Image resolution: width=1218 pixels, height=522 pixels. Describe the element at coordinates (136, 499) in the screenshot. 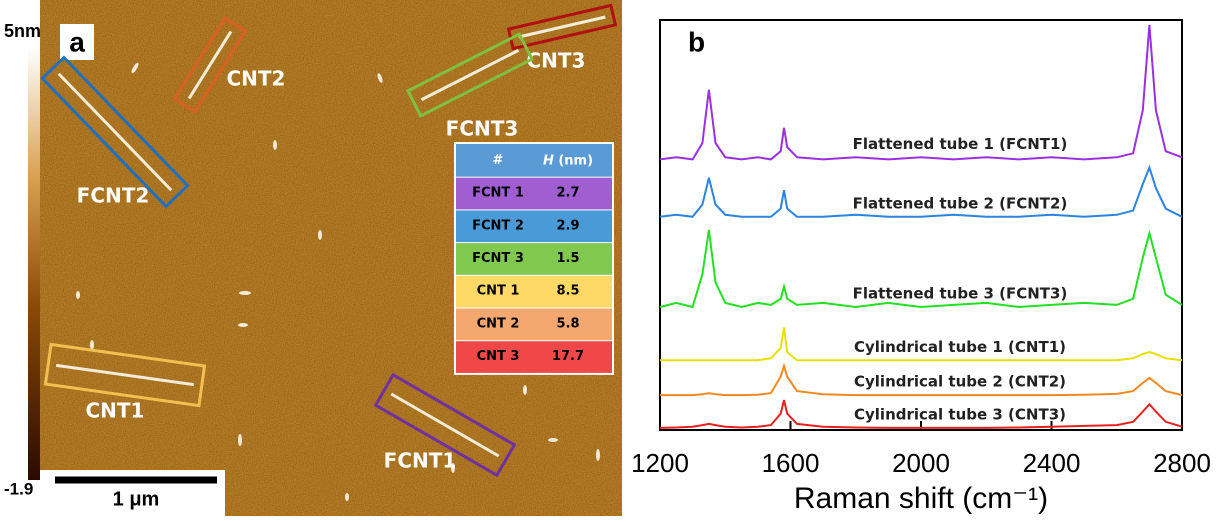

I see `scale-bar-label: 1 μm` at that location.